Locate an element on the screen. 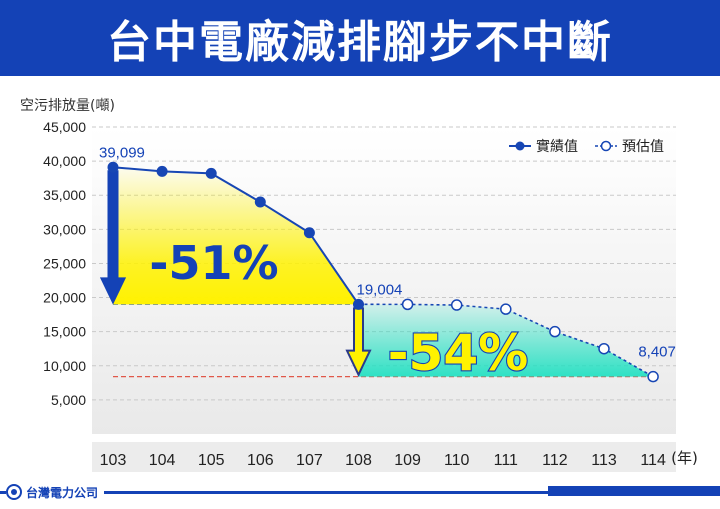  y-tick-label: 15,000 is located at coordinates (64, 332).